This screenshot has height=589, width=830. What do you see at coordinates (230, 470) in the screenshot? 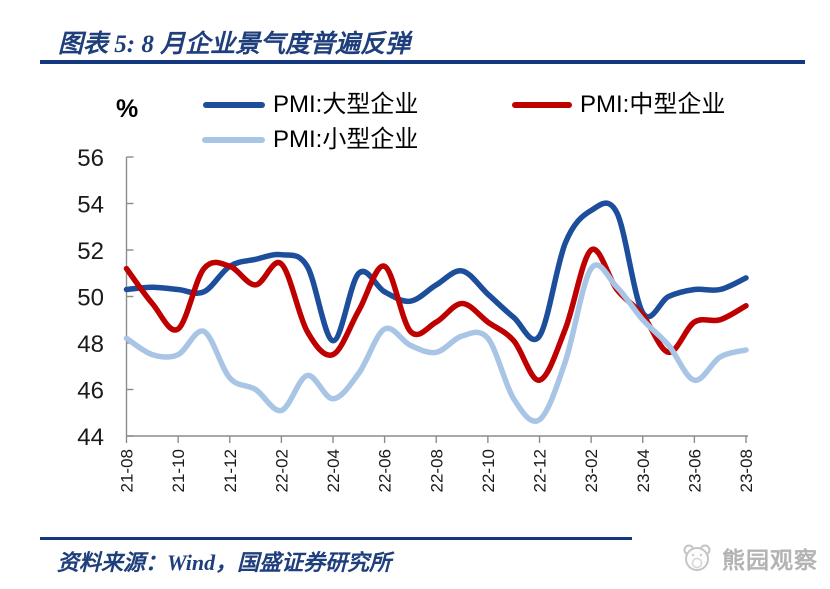
I see `x-tick-label: 21-12` at bounding box center [230, 470].